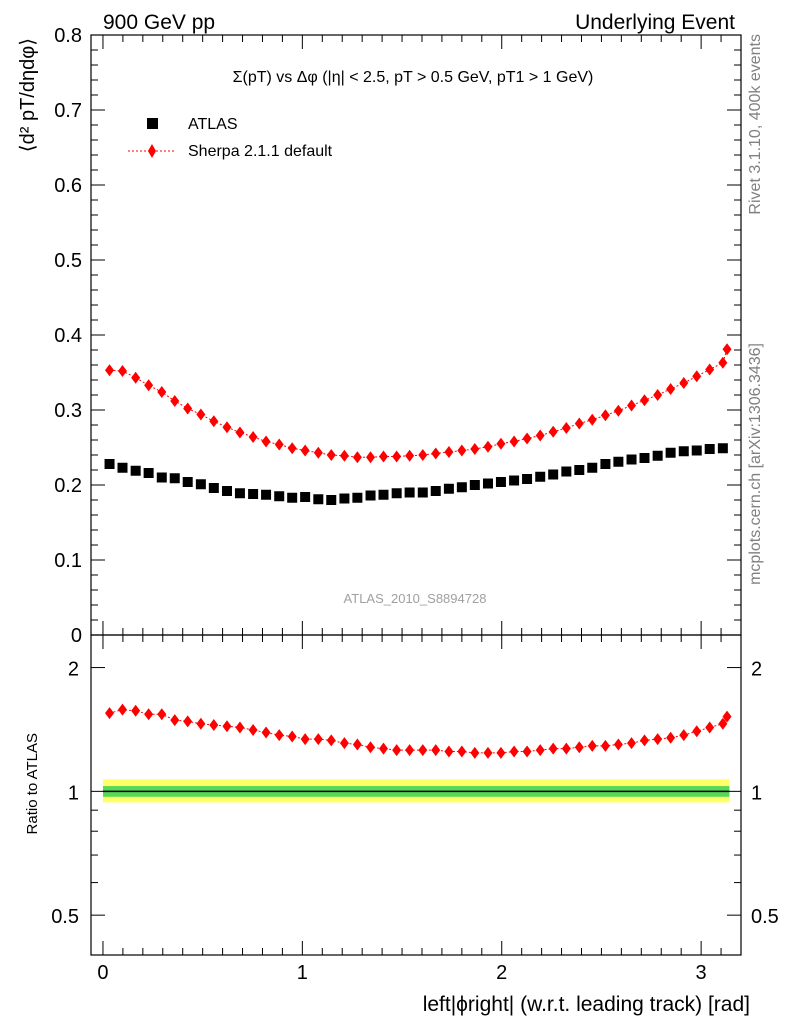 Image resolution: width=786 pixels, height=1024 pixels. What do you see at coordinates (756, 670) in the screenshot?
I see `ratio-y-tick-label-right: 2` at bounding box center [756, 670].